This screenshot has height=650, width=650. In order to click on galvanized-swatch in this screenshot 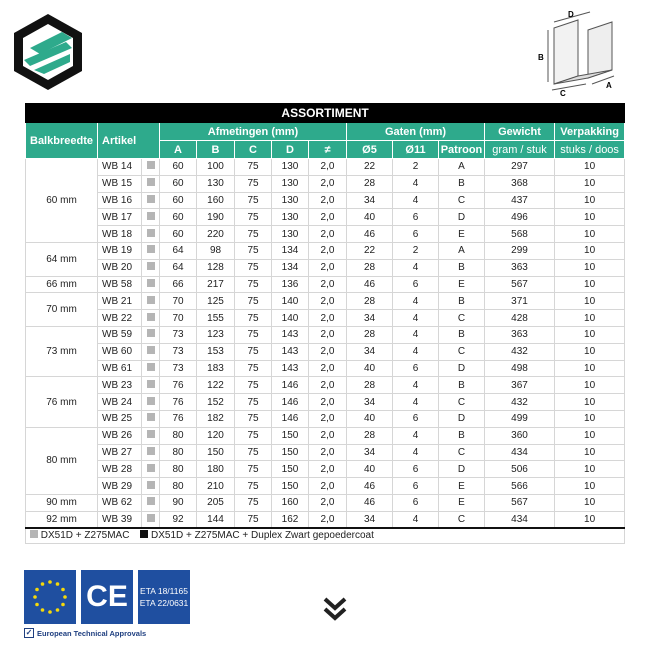, I will do `click(34, 534)`.